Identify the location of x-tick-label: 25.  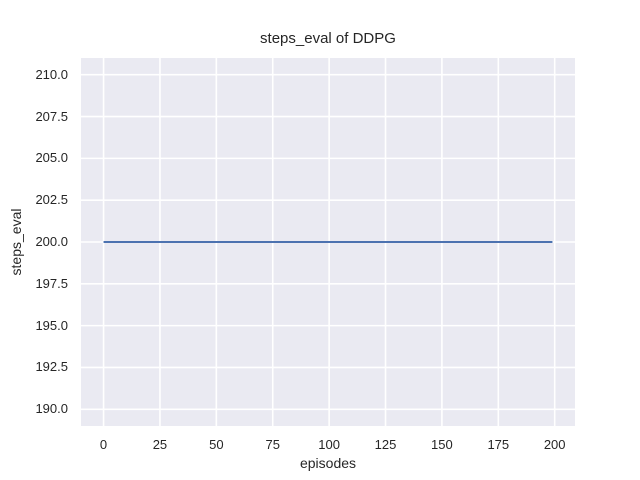
(160, 444).